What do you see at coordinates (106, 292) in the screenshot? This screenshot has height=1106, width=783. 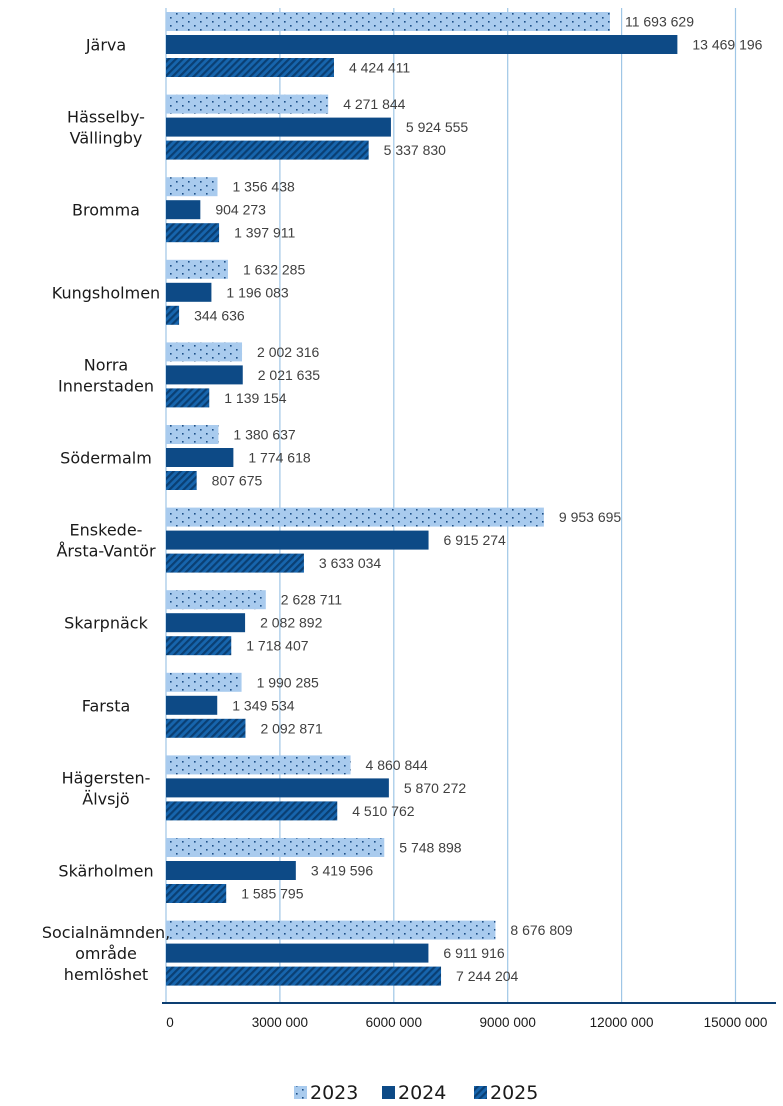 I see `category-label: Kungsholmen` at bounding box center [106, 292].